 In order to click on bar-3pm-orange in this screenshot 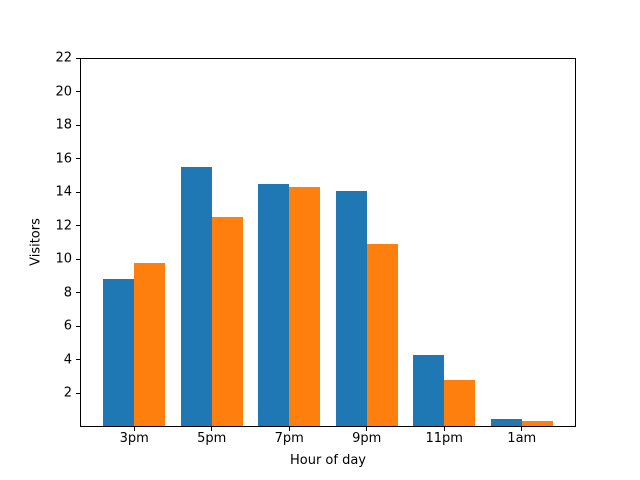, I will do `click(150, 344)`.